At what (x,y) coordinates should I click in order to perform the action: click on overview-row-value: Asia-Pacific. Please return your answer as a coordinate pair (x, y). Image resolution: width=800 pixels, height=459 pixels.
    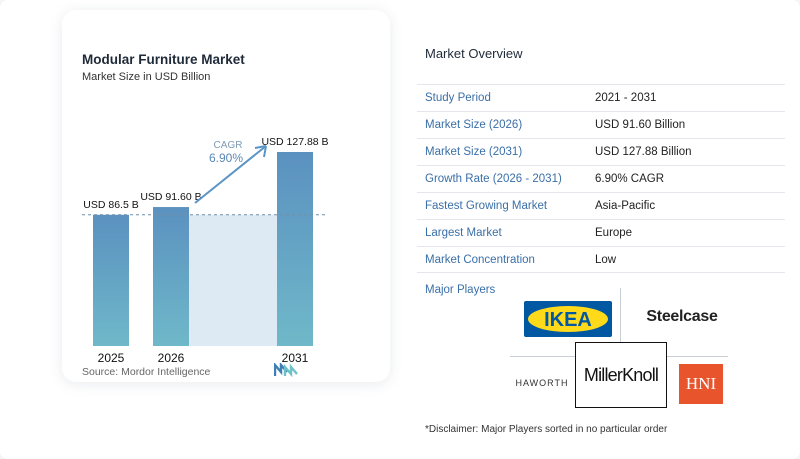
    Looking at the image, I should click on (625, 206).